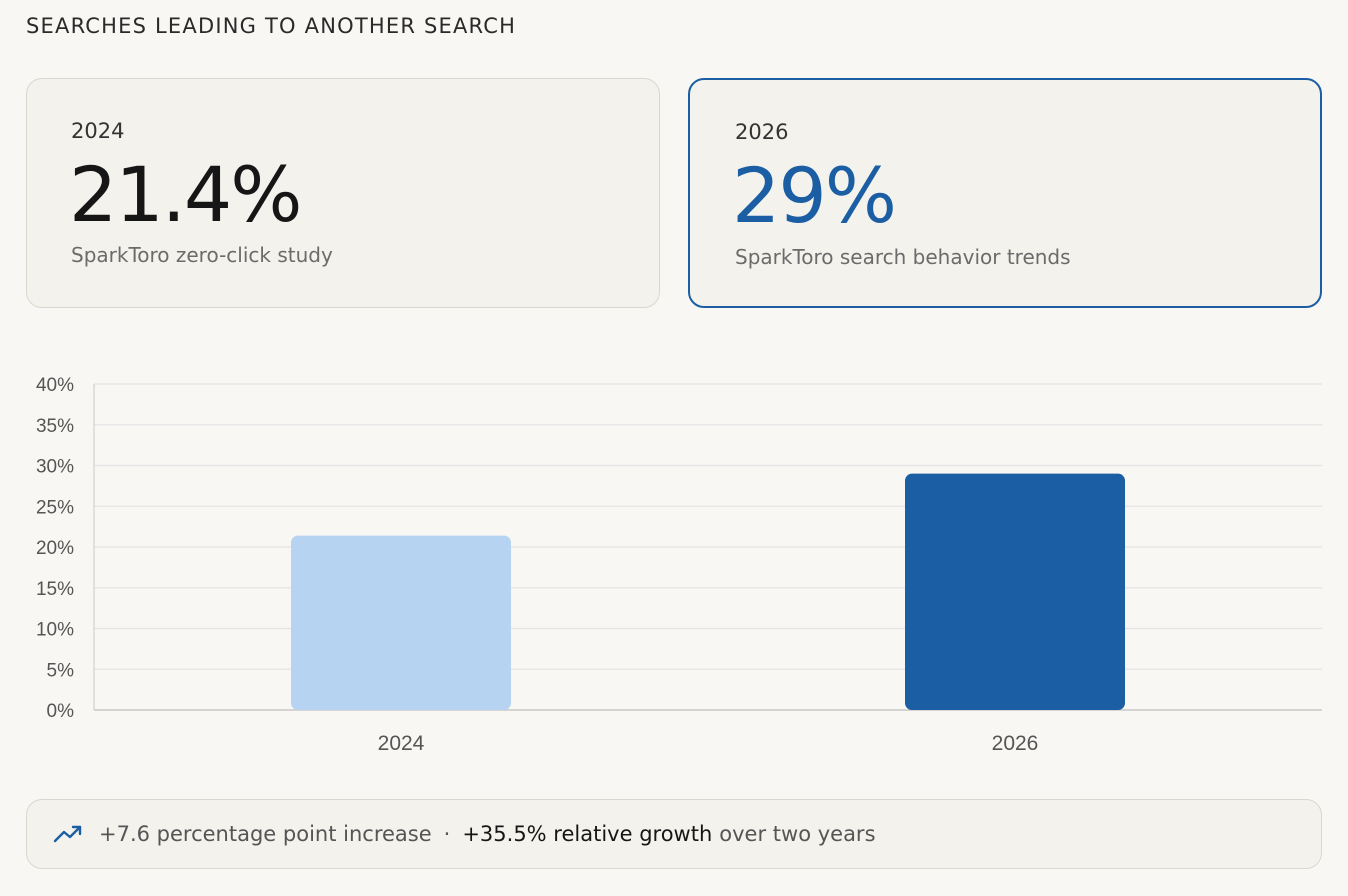  I want to click on stat-year: 2026, so click(762, 132).